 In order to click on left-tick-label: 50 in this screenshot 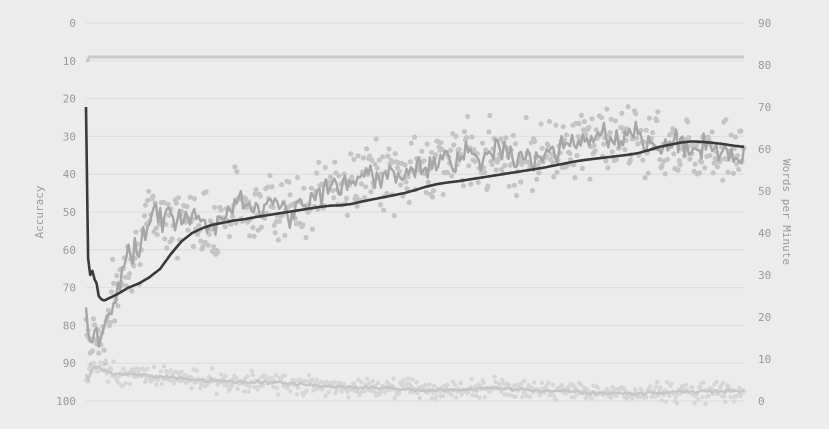, I will do `click(69, 212)`.